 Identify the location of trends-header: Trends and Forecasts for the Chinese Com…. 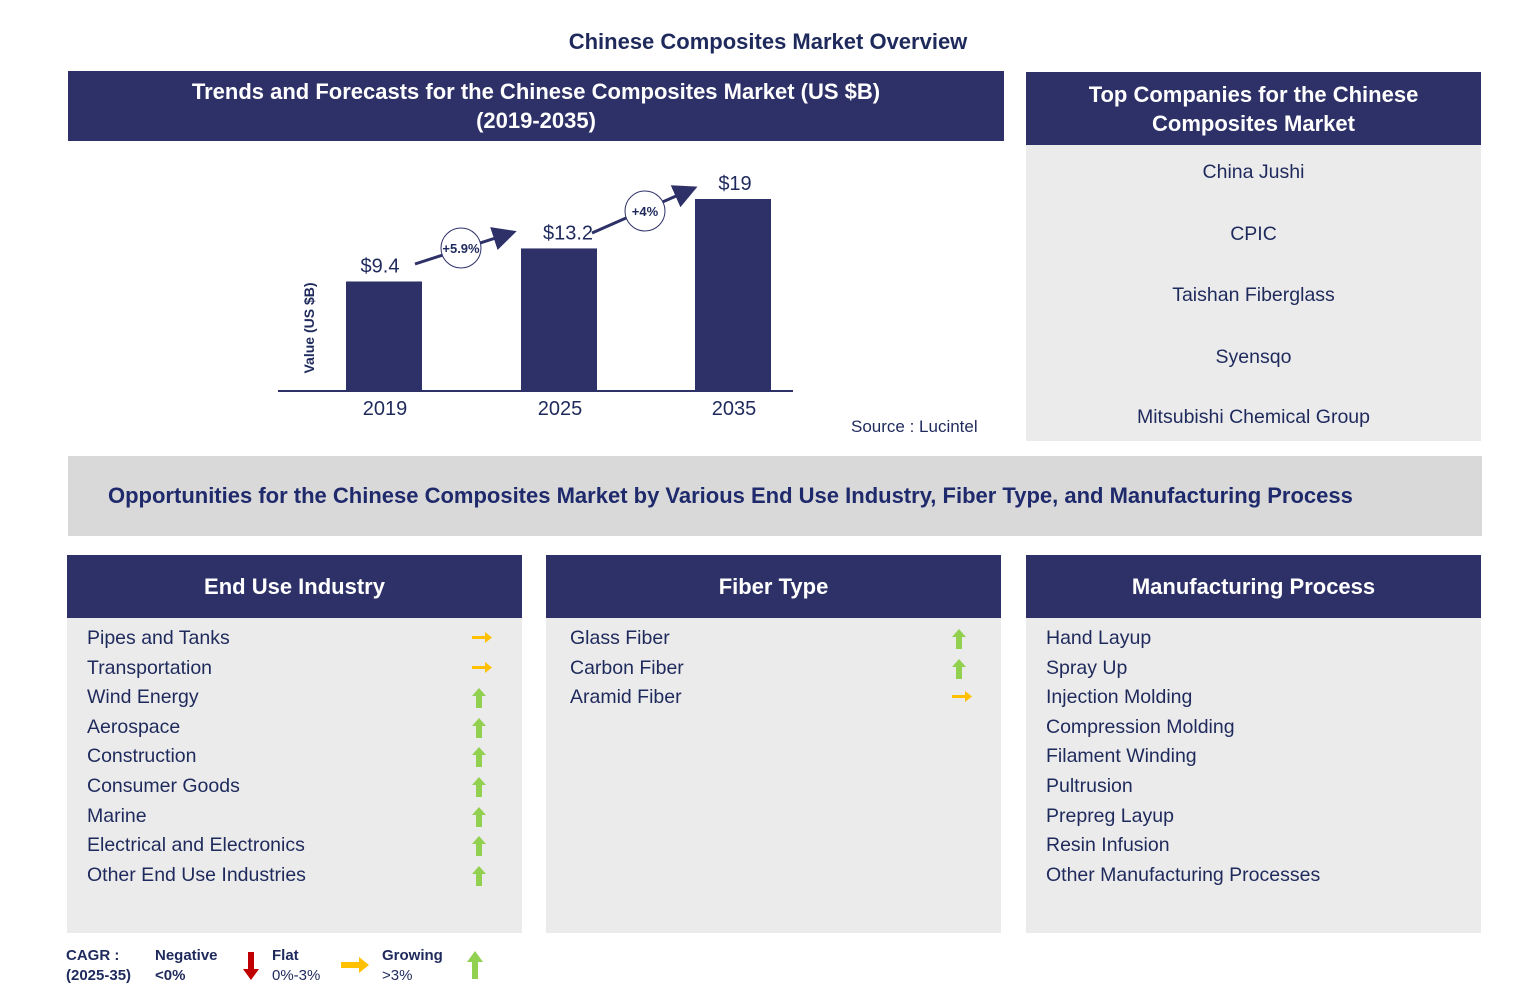
(536, 106).